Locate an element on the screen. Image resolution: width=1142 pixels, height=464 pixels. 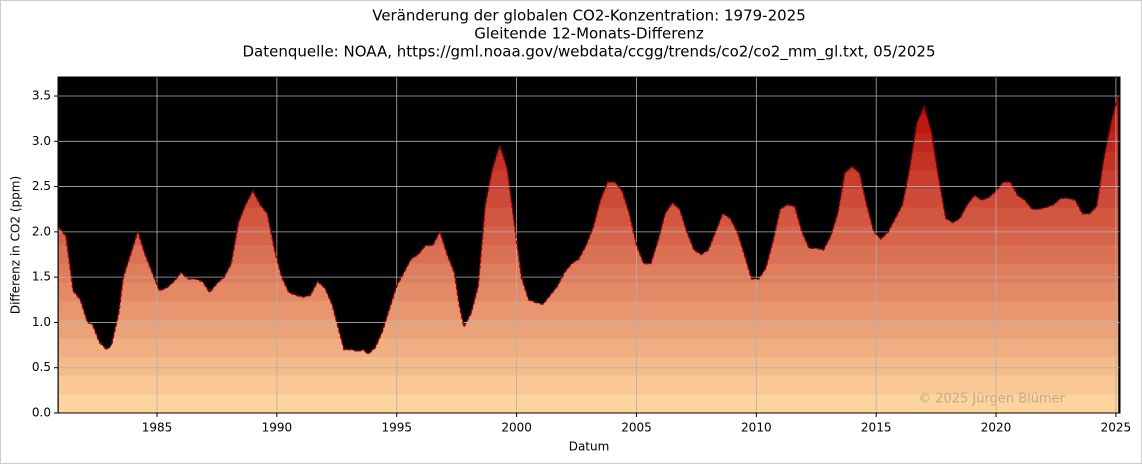
x-tick-label: 1985 is located at coordinates (157, 428).